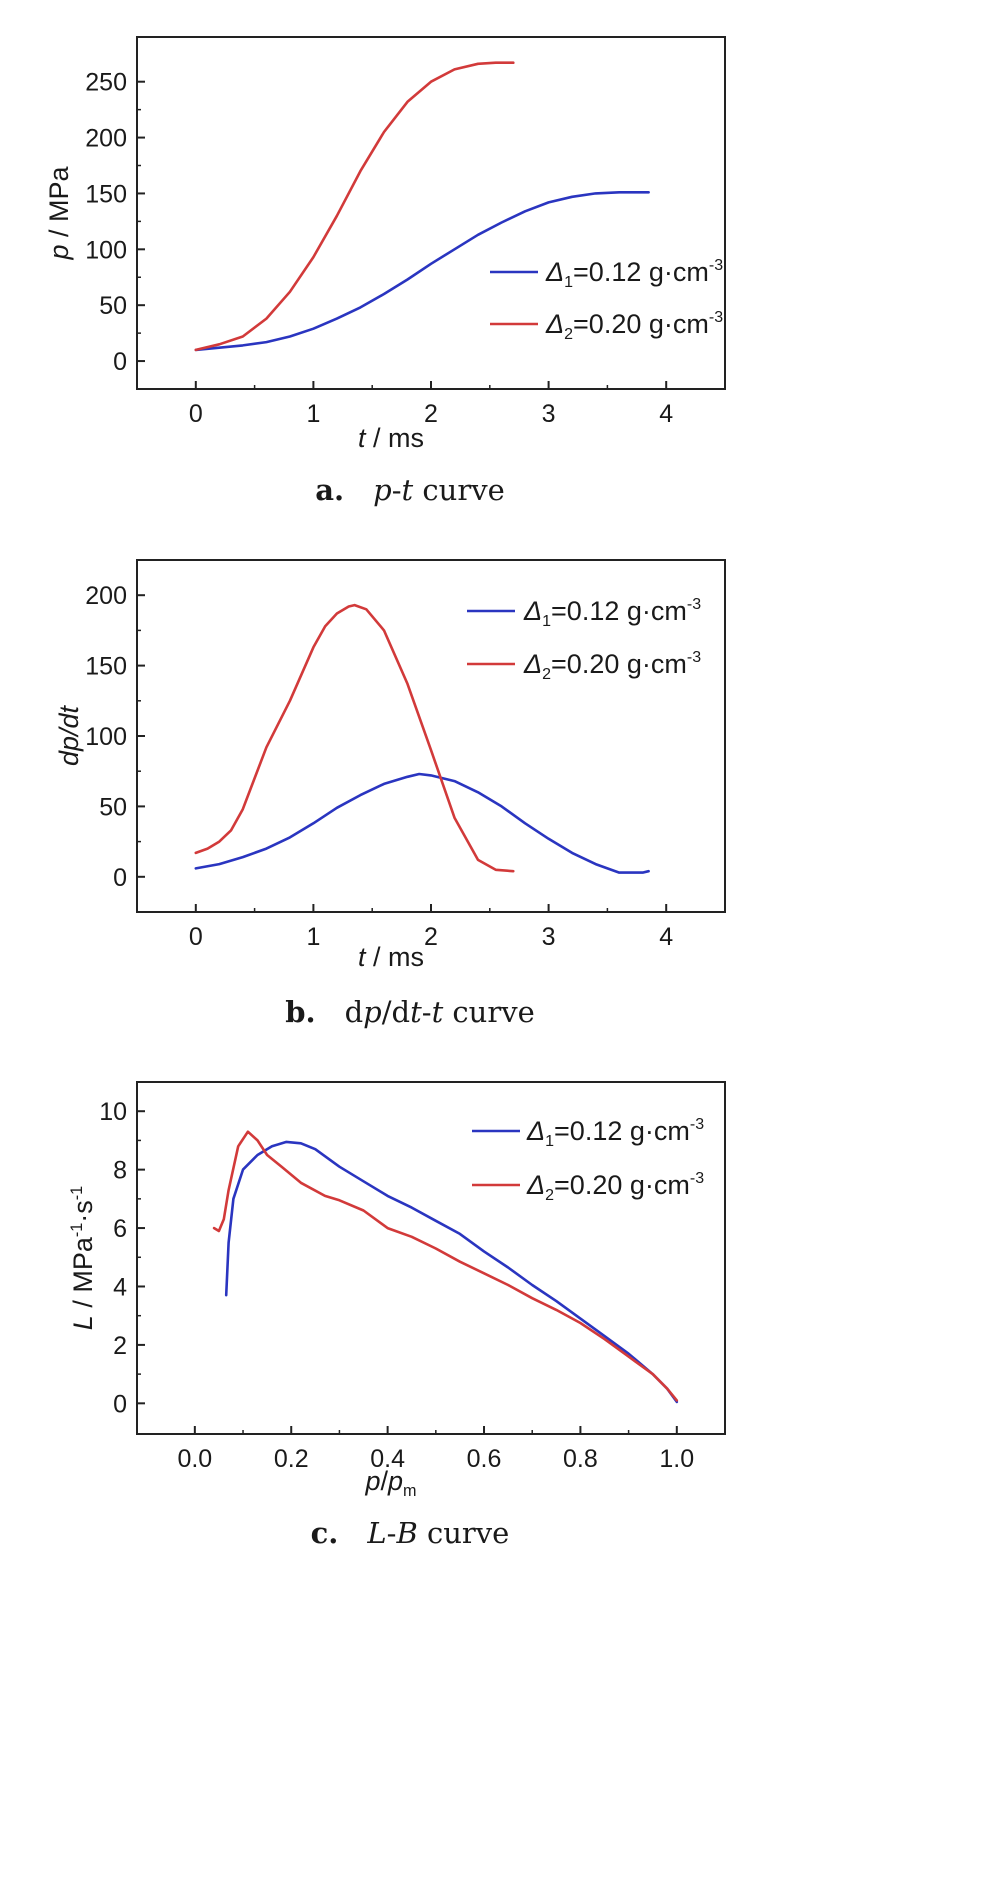 The height and width of the screenshot is (1891, 994). I want to click on caption: b. dp/dt-t curve, so click(410, 1012).